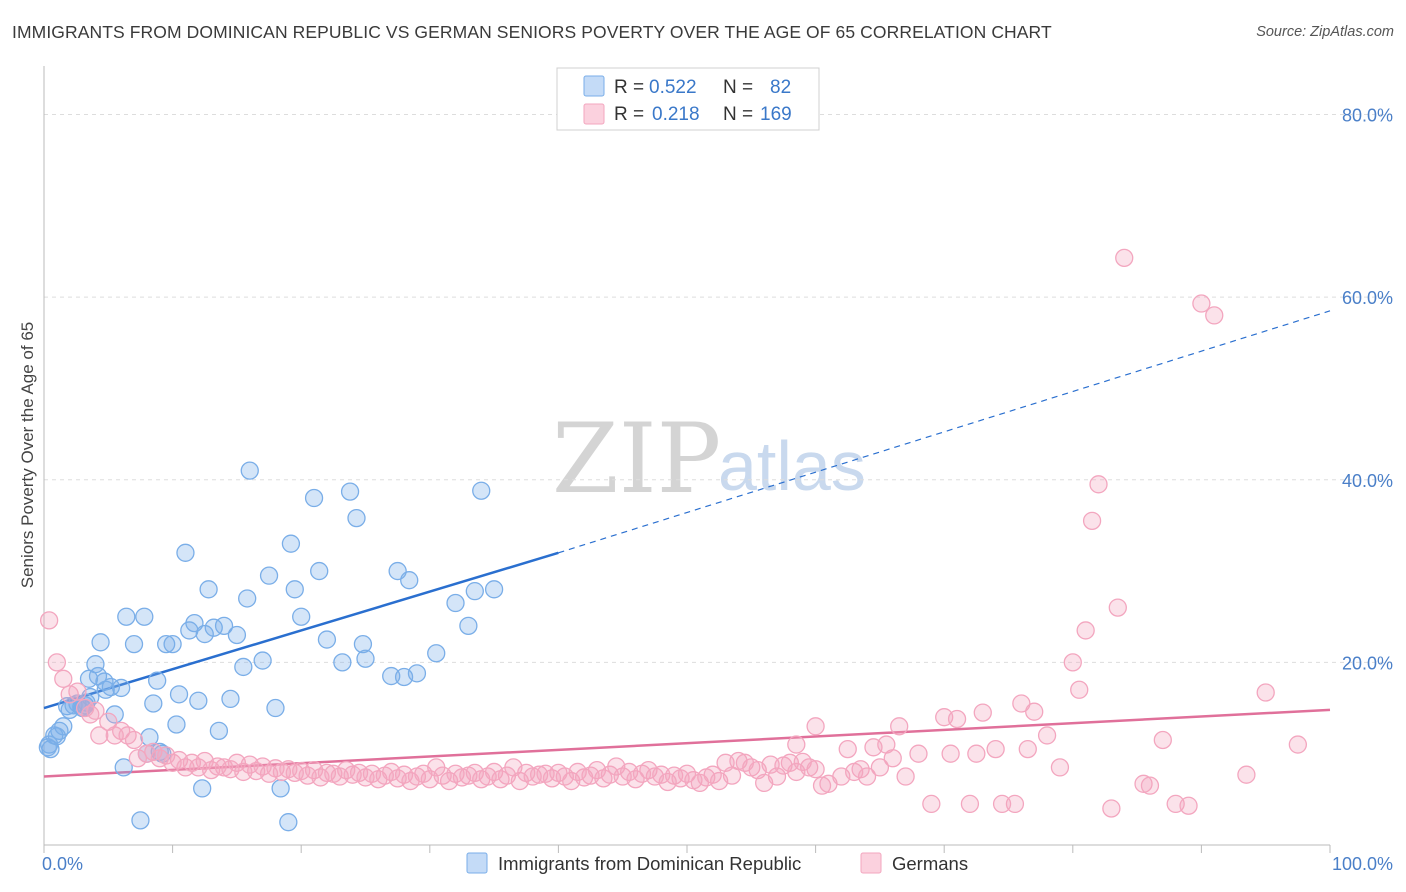 This screenshot has height=892, width=1406. I want to click on watermark: ZIP atlas, so click(709, 459).